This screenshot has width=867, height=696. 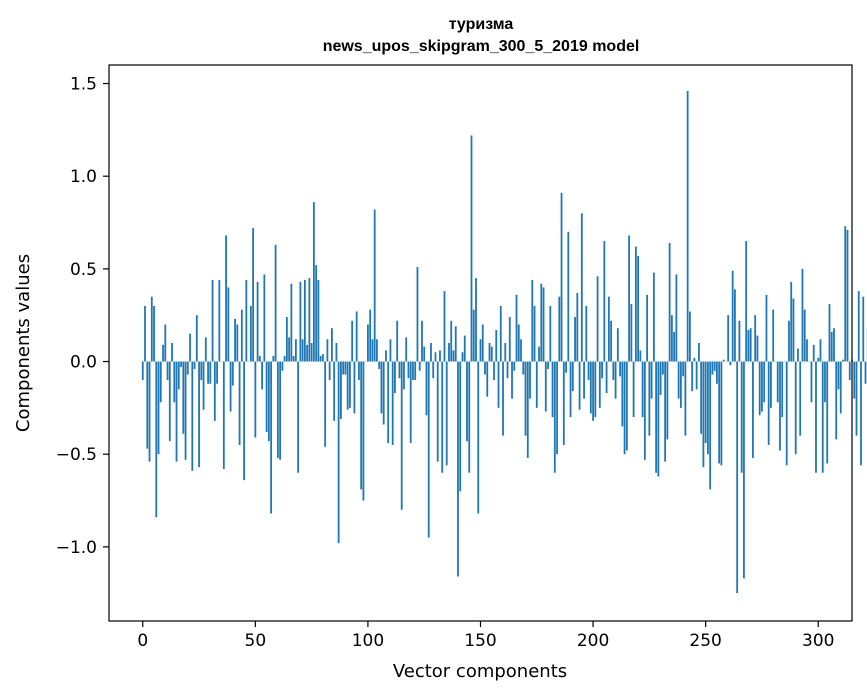 I want to click on y-tick-label: −0.5, so click(x=76, y=455).